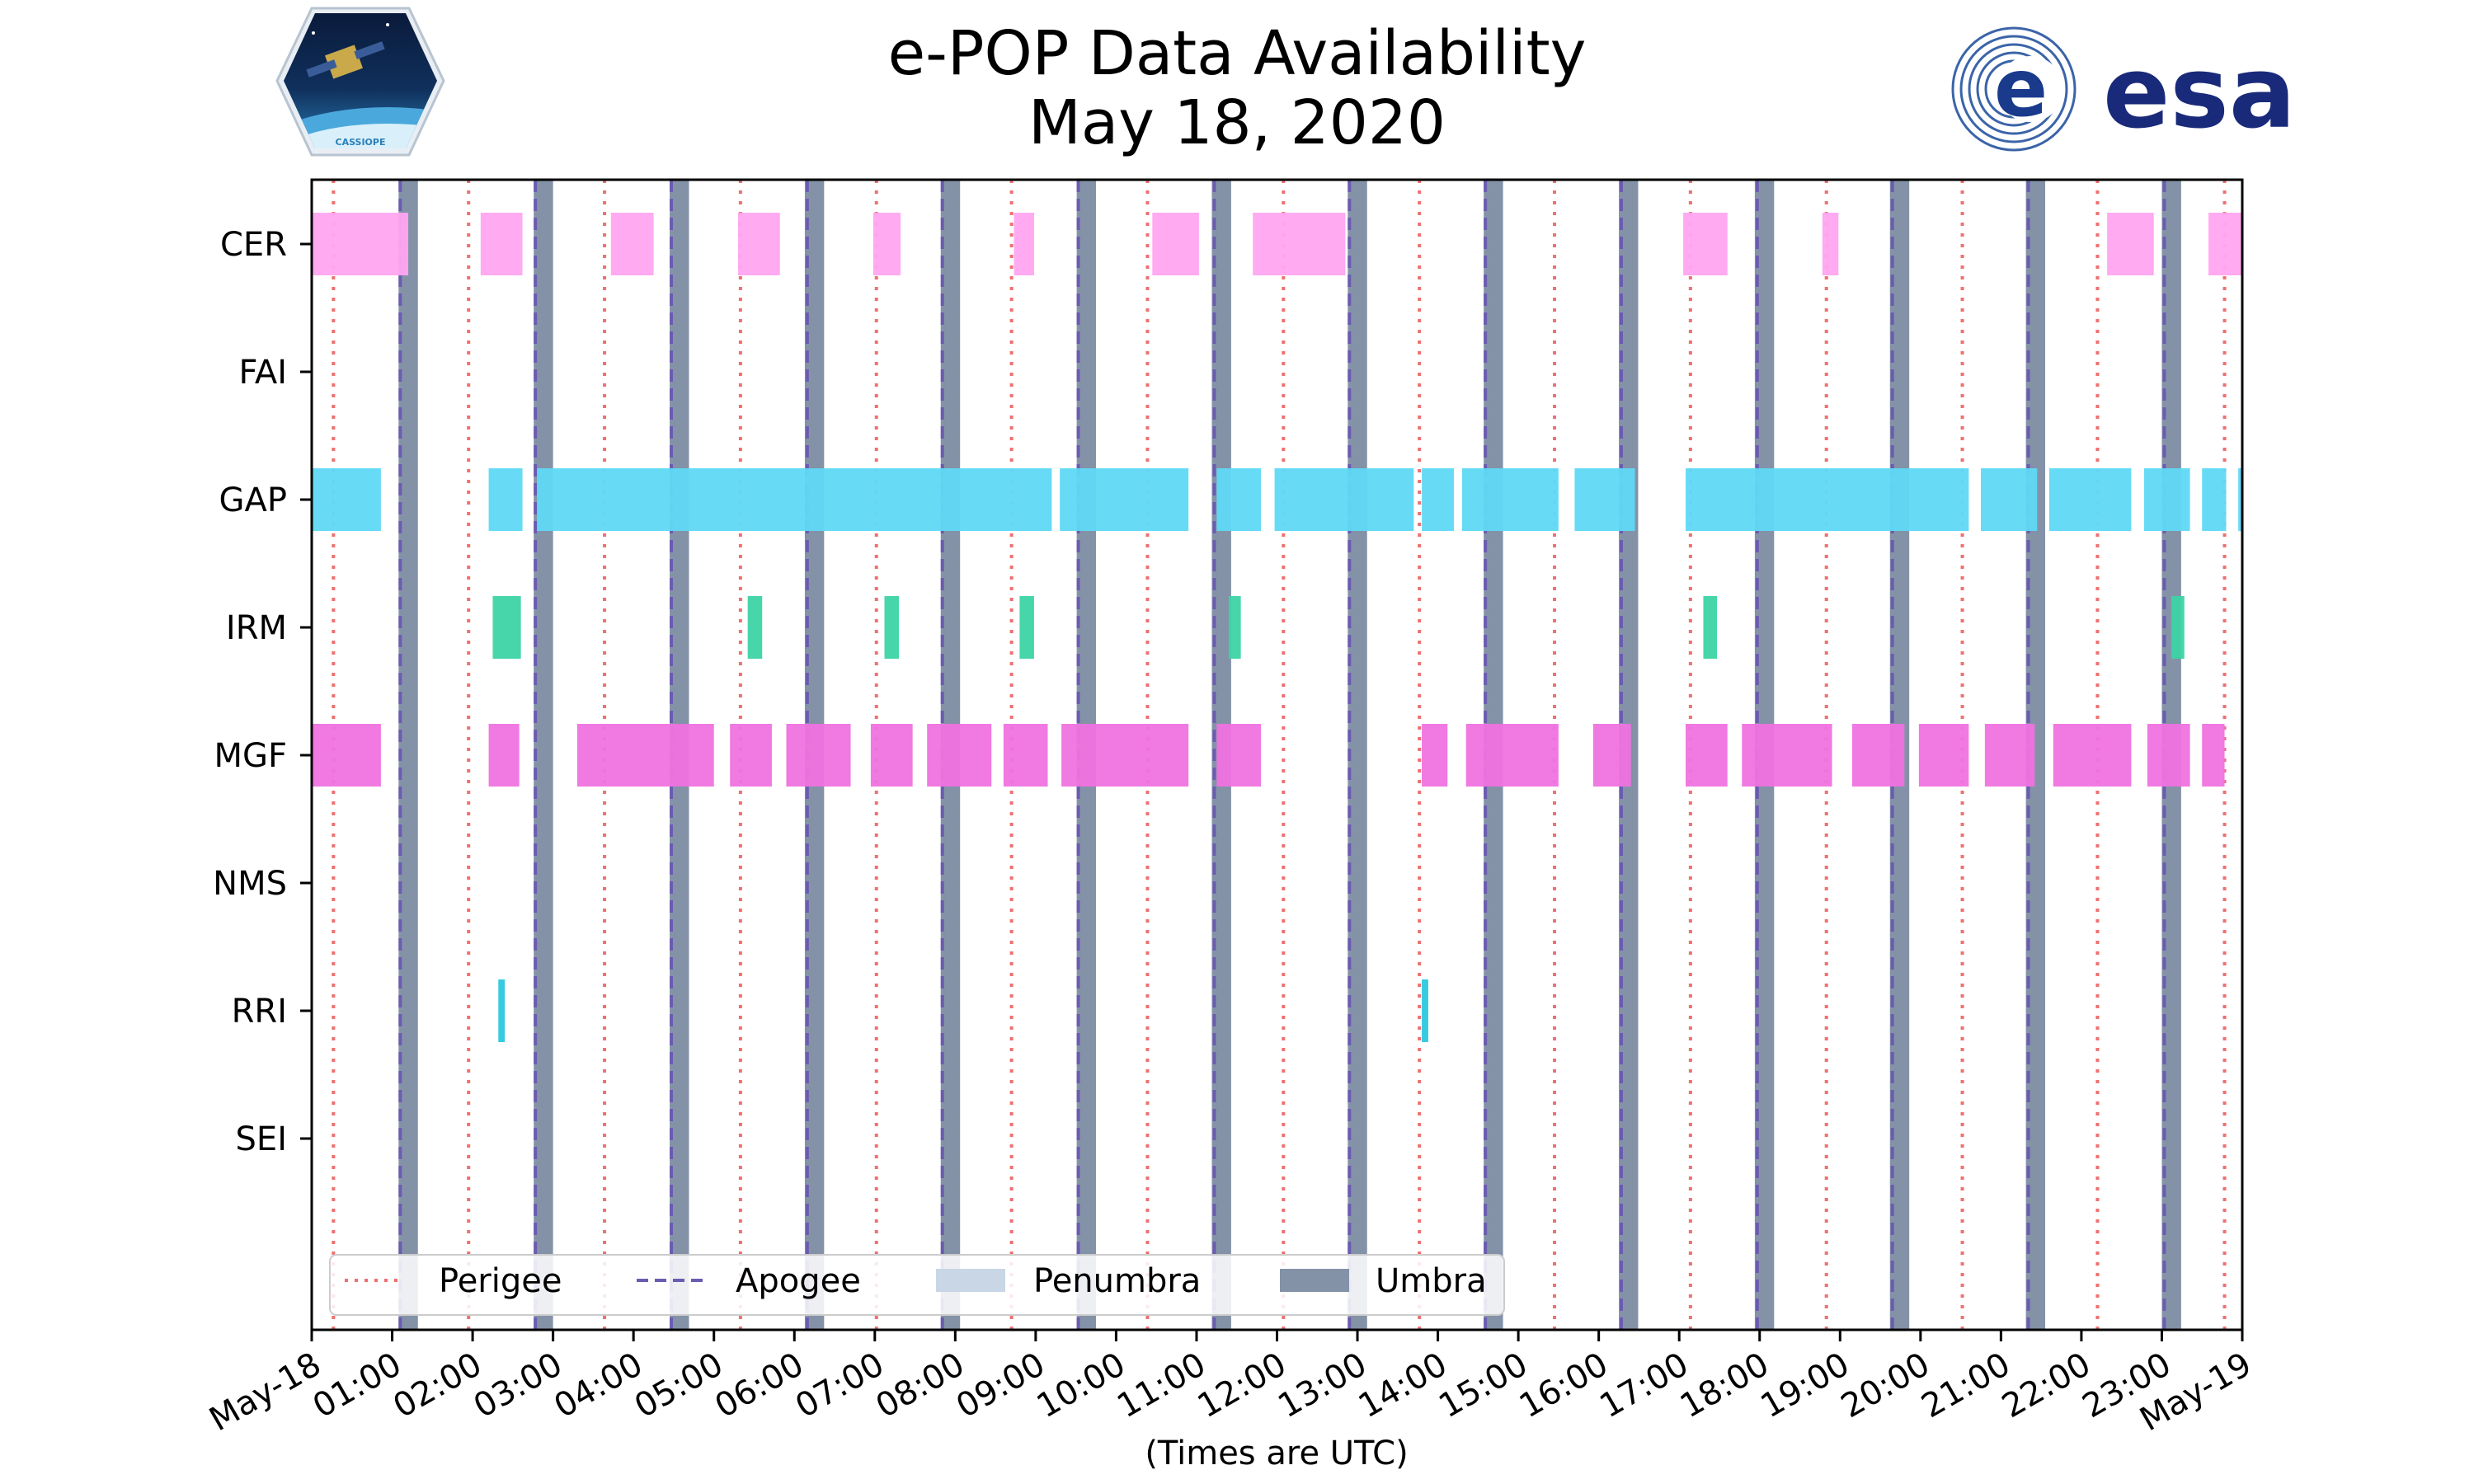 The height and width of the screenshot is (1484, 2474). Describe the element at coordinates (798, 1281) in the screenshot. I see `legend-apogee-label: Apogee` at that location.